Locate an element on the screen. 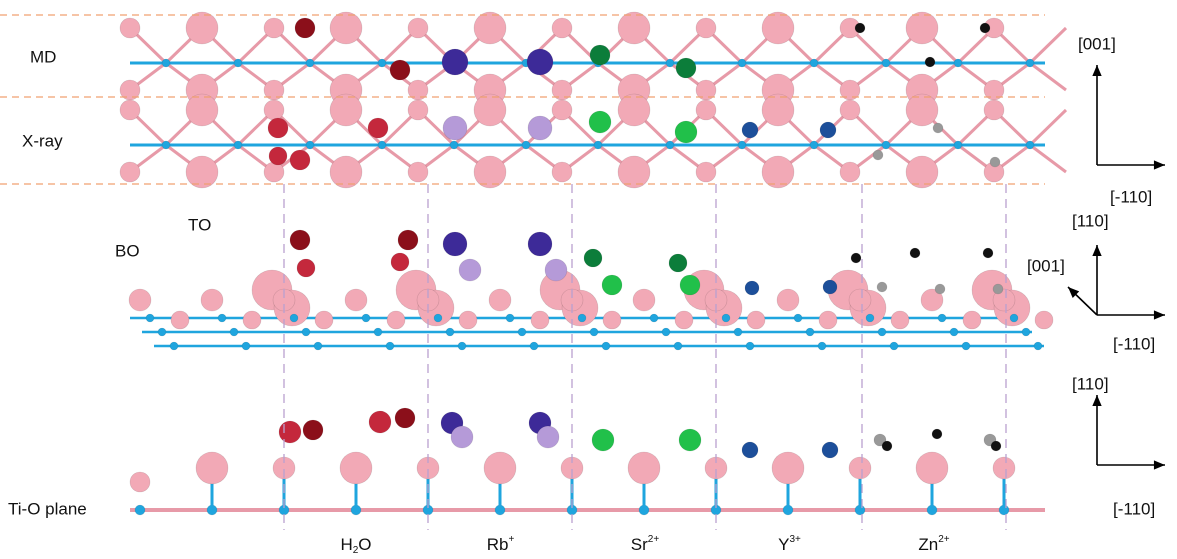 The height and width of the screenshot is (559, 1177). axis-label: [-110] is located at coordinates (1134, 343).